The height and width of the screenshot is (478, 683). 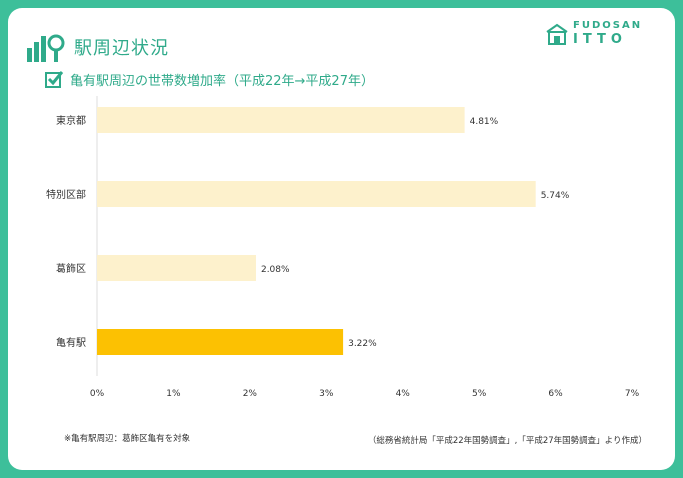 What do you see at coordinates (66, 194) in the screenshot?
I see `category-label: 特別区部` at bounding box center [66, 194].